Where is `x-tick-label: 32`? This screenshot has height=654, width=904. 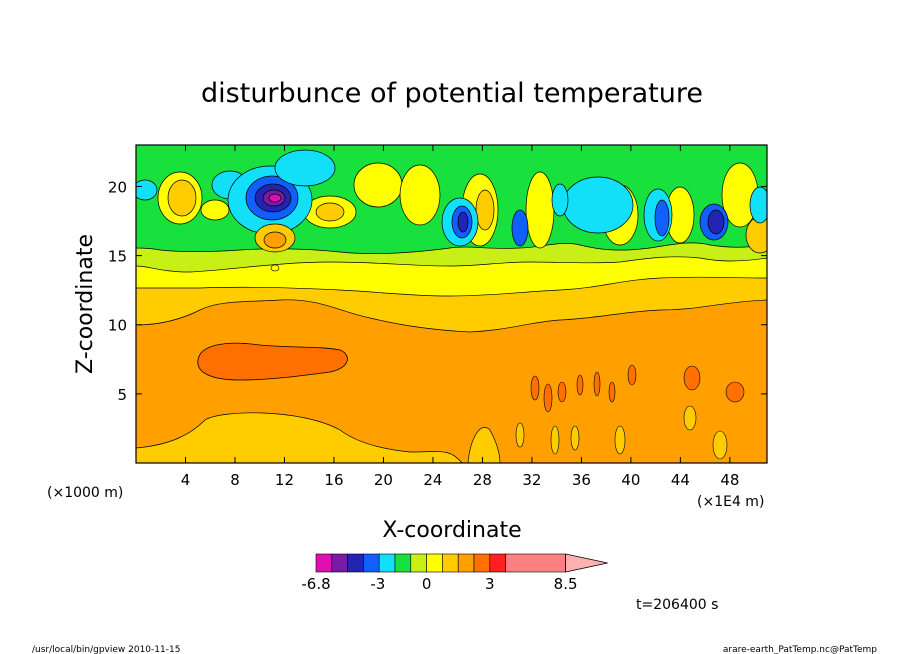
x-tick-label: 32 is located at coordinates (531, 480).